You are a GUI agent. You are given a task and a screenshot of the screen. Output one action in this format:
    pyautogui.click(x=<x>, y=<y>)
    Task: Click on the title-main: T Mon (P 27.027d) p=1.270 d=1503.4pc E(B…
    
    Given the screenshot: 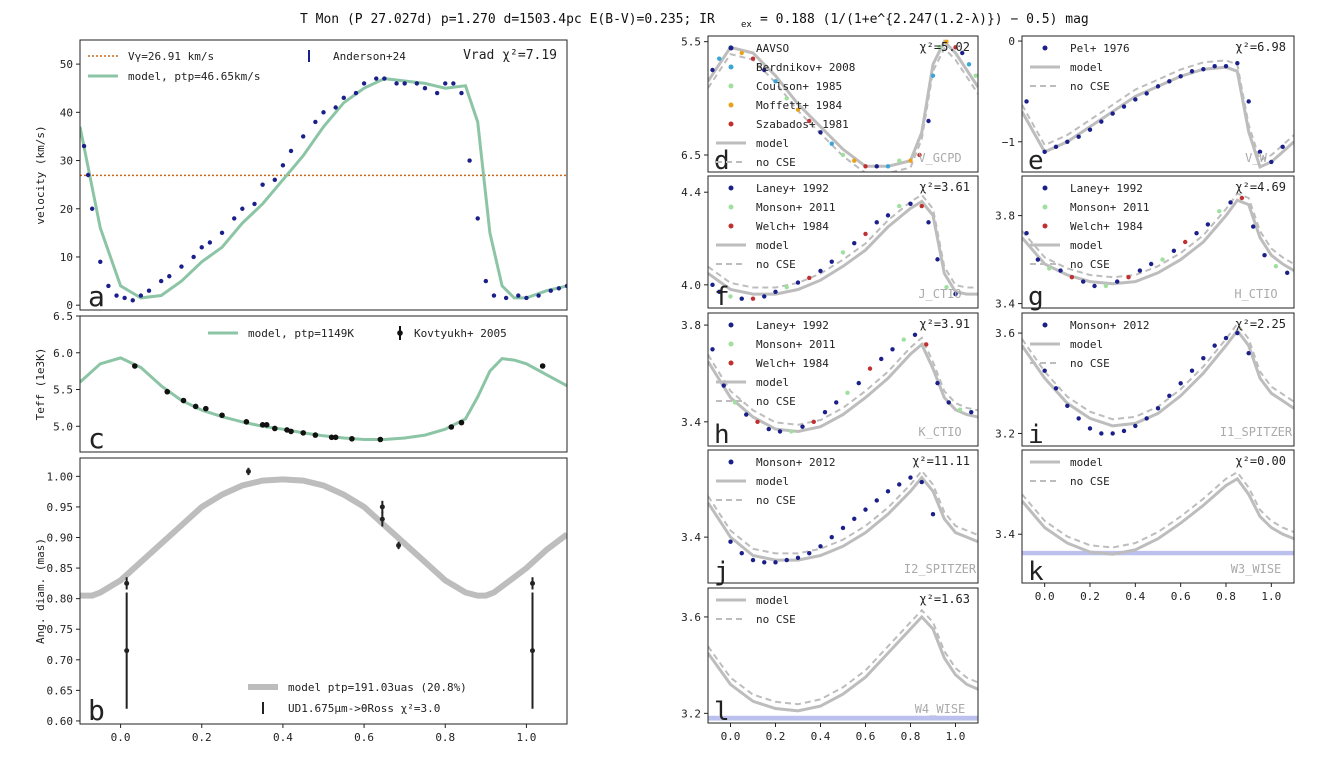 What is the action you would take?
    pyautogui.click(x=507, y=19)
    